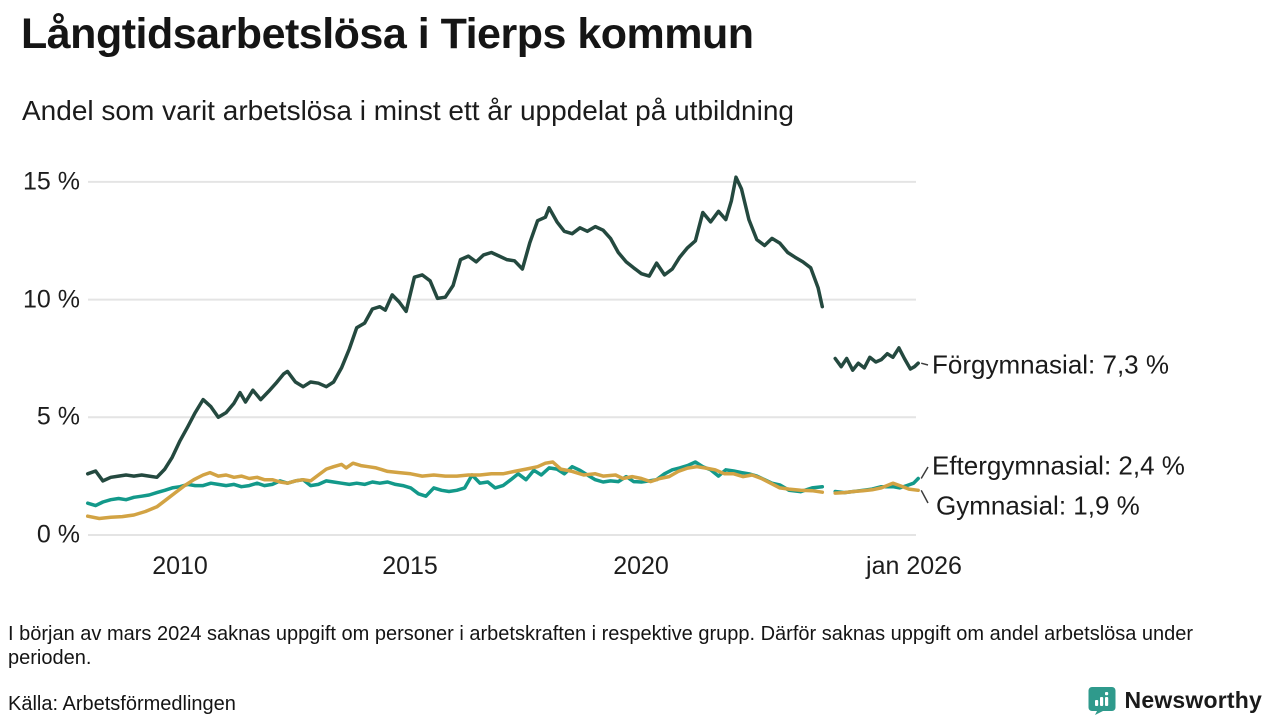 The width and height of the screenshot is (1280, 720). Describe the element at coordinates (122, 704) in the screenshot. I see `source-credit: Källa: Arbetsförmedlingen` at that location.